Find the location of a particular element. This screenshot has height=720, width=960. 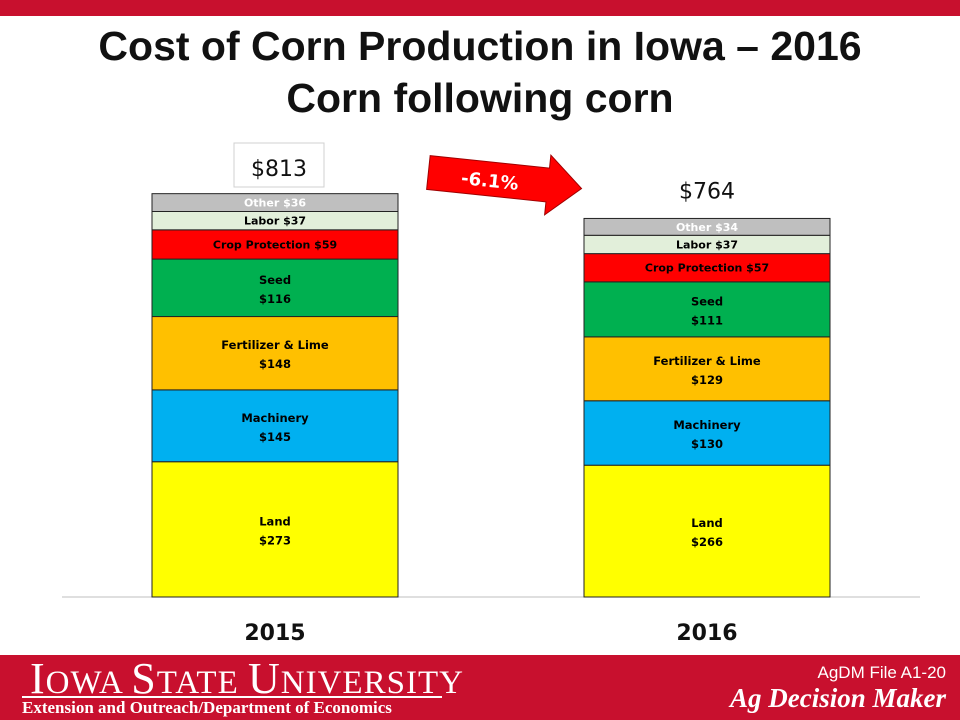

segment-value-machinery-2015: $145 is located at coordinates (275, 437).